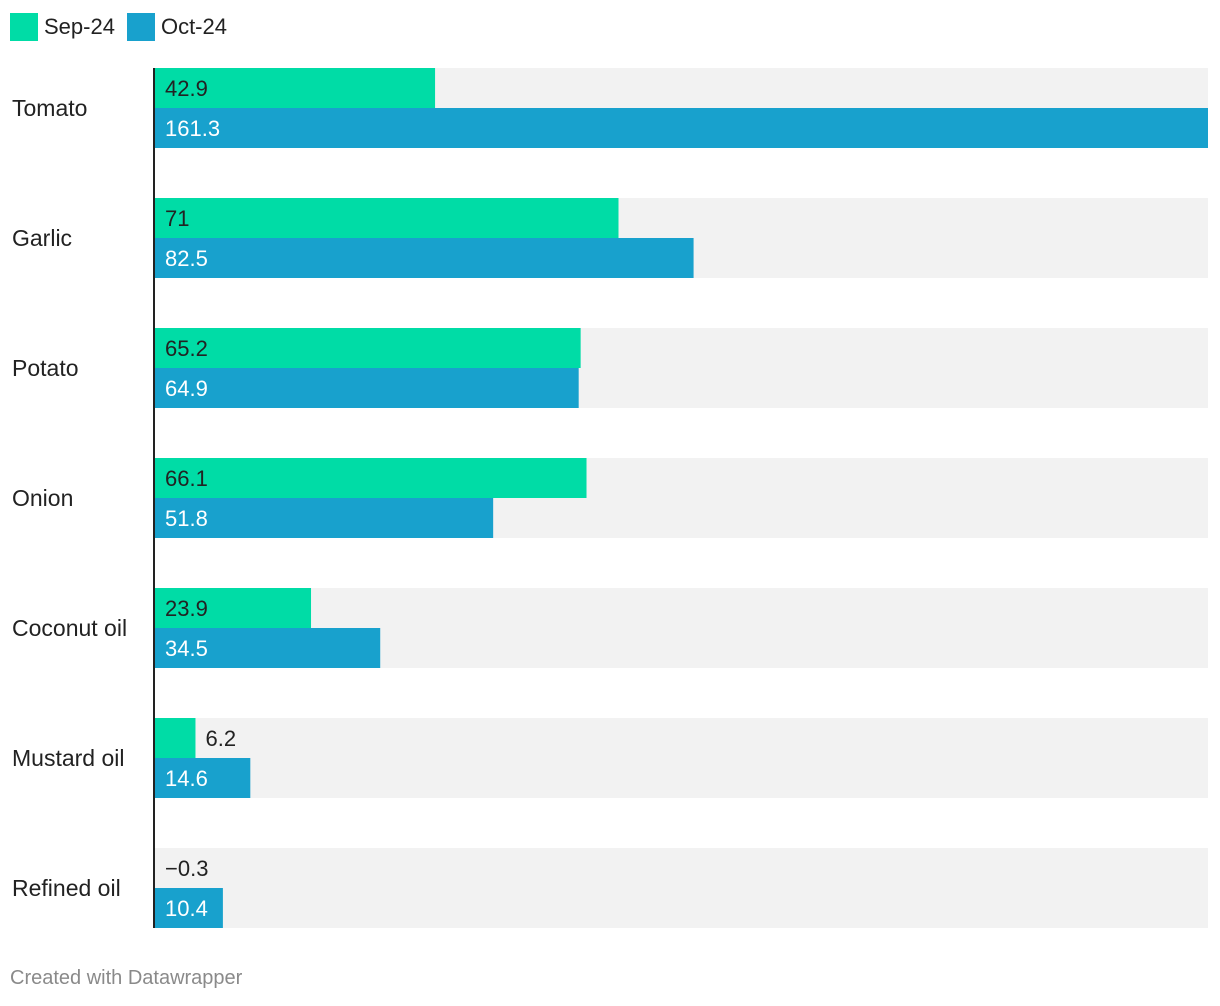  Describe the element at coordinates (220, 738) in the screenshot. I see `value-label-sep-24-mustard-oil: 6.2` at that location.